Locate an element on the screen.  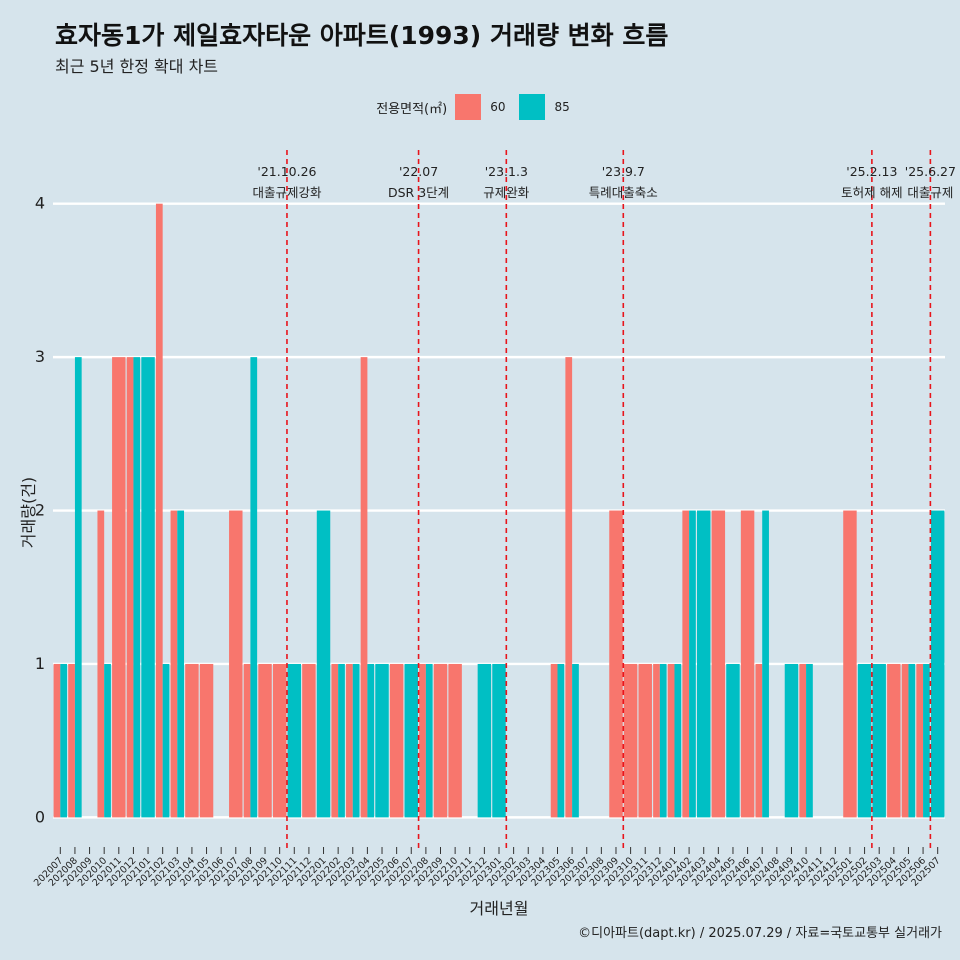
event-label: 대출규제강화 is located at coordinates (287, 192).